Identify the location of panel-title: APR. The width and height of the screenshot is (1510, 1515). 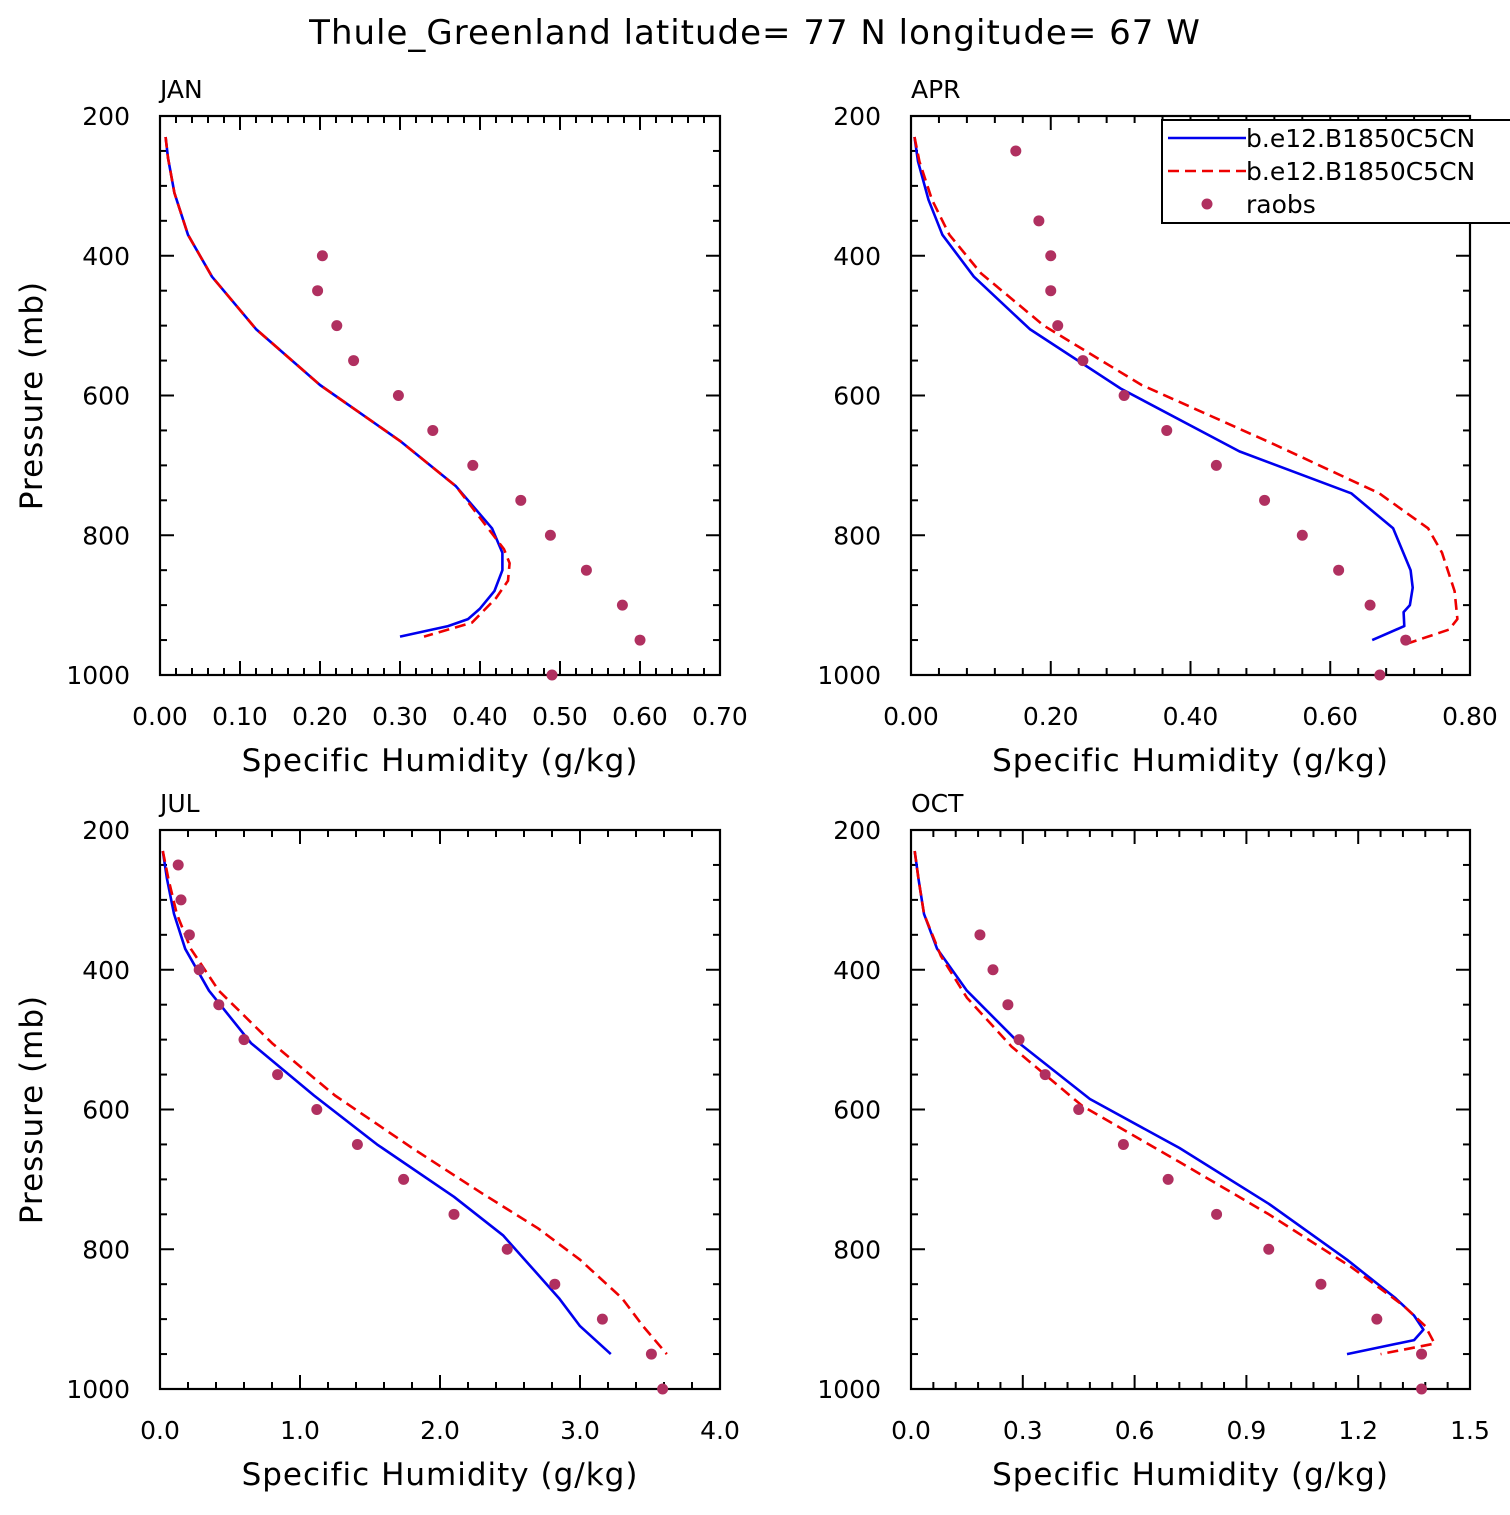
(936, 89).